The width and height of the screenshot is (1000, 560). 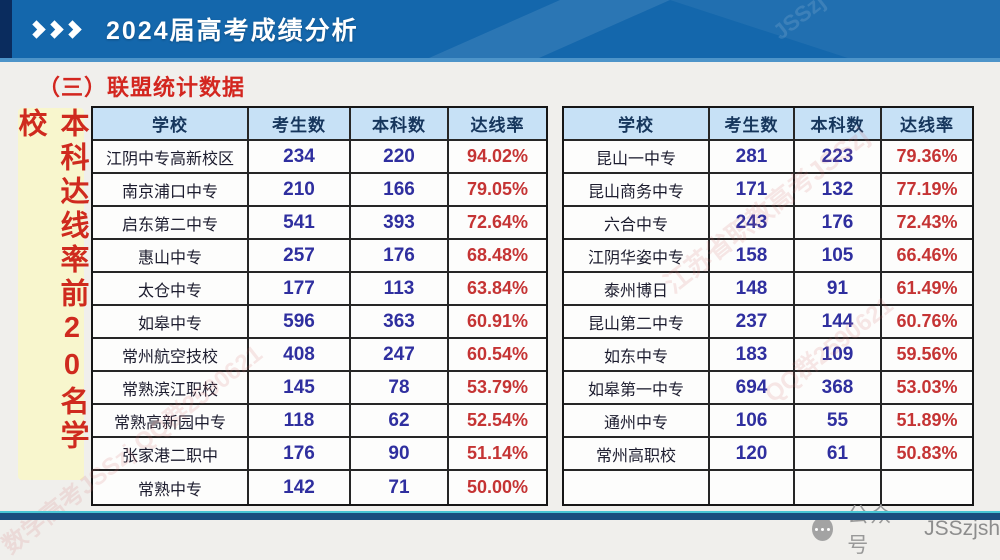 I want to click on table-row: 六合中专 243 176 72.43%, so click(x=768, y=223).